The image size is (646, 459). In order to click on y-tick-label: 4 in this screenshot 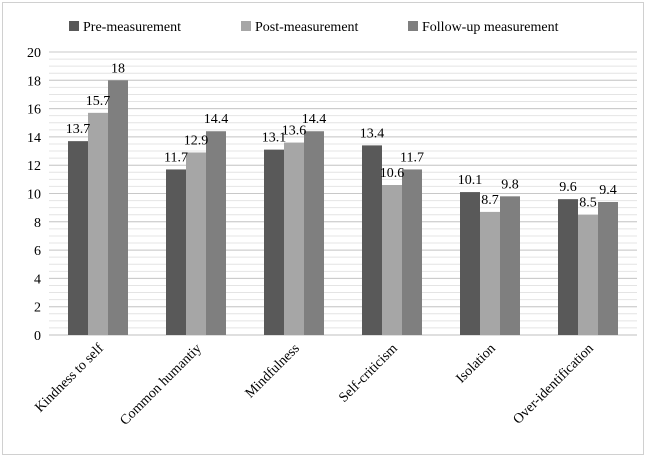, I will do `click(37, 279)`.